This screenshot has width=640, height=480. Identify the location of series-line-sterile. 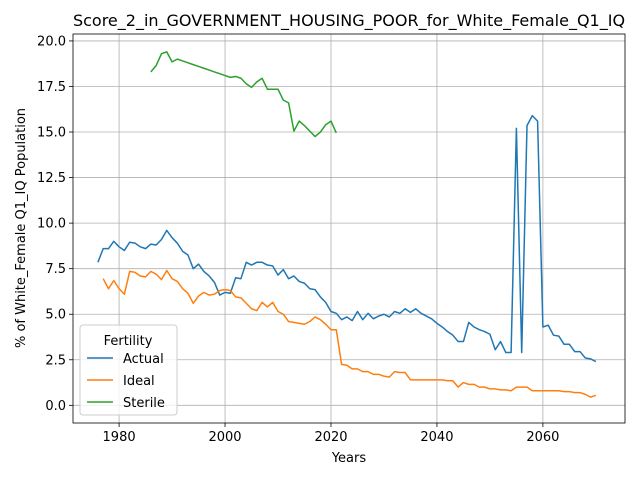
(243, 94).